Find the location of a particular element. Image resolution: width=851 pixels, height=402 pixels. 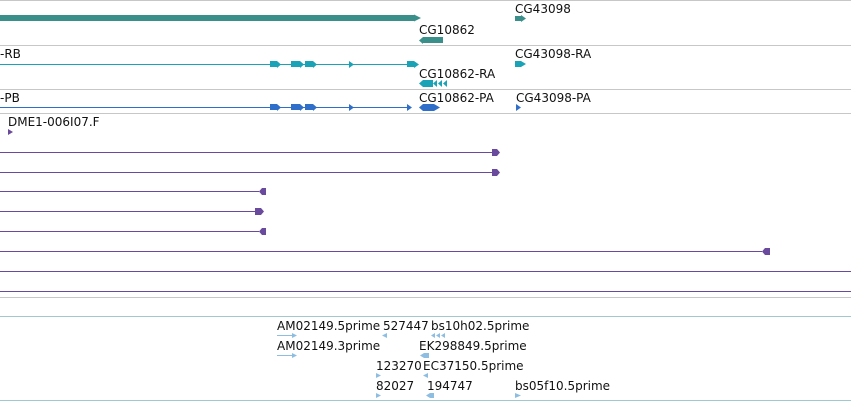

est-feature-am02149-3prime is located at coordinates (287, 355).